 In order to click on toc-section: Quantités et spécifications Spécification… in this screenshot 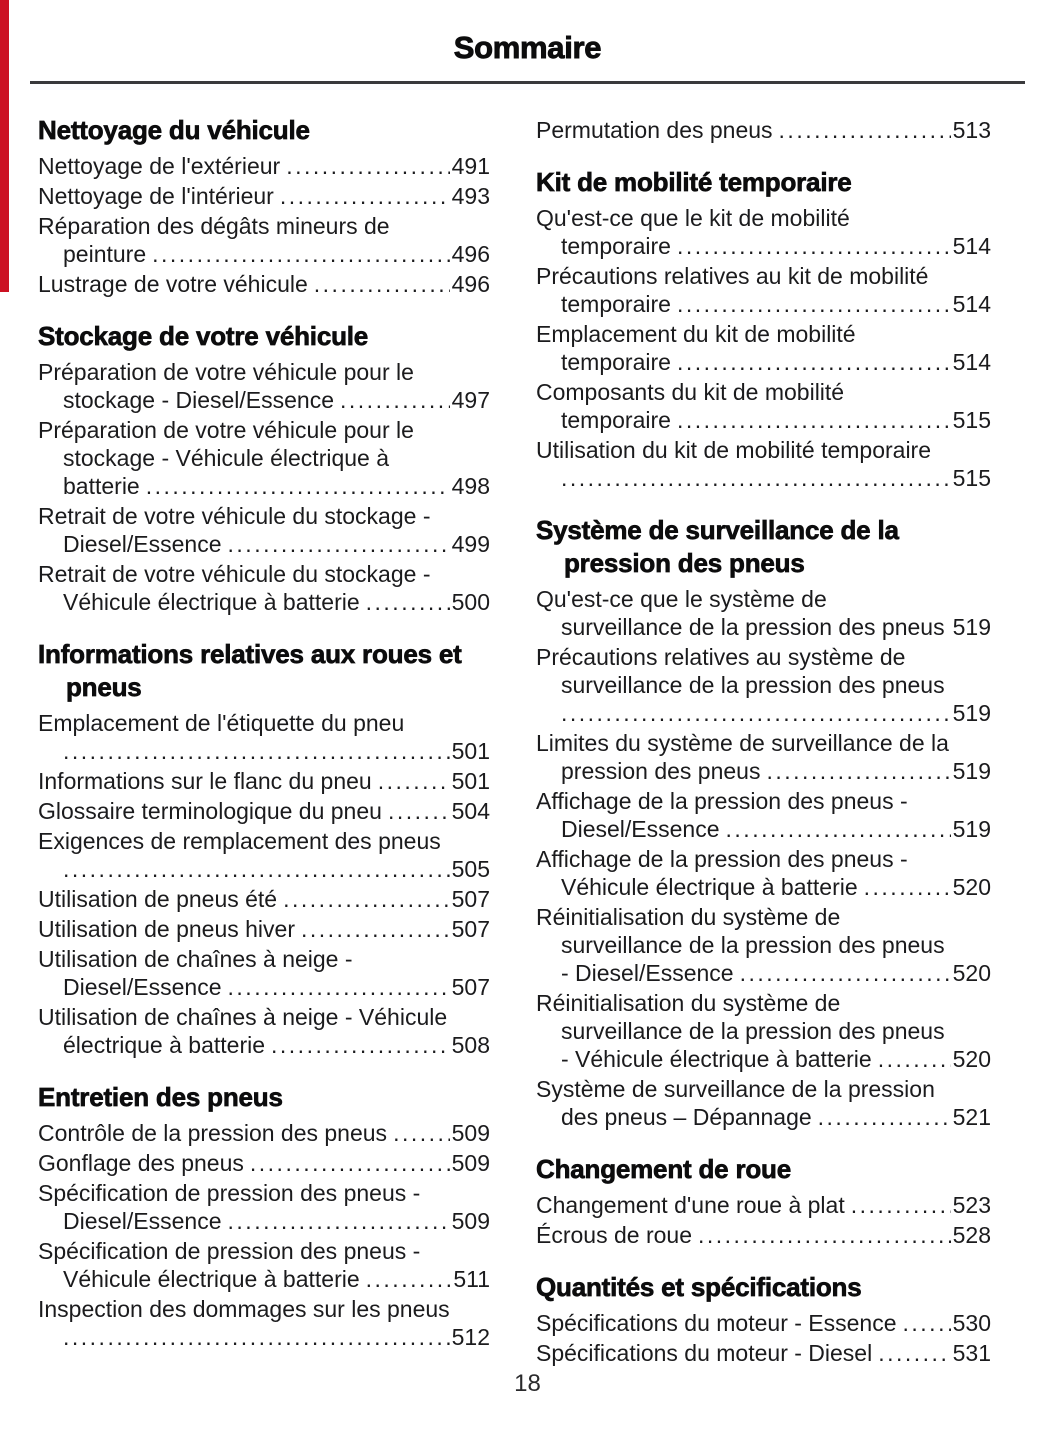, I will do `click(763, 1319)`.